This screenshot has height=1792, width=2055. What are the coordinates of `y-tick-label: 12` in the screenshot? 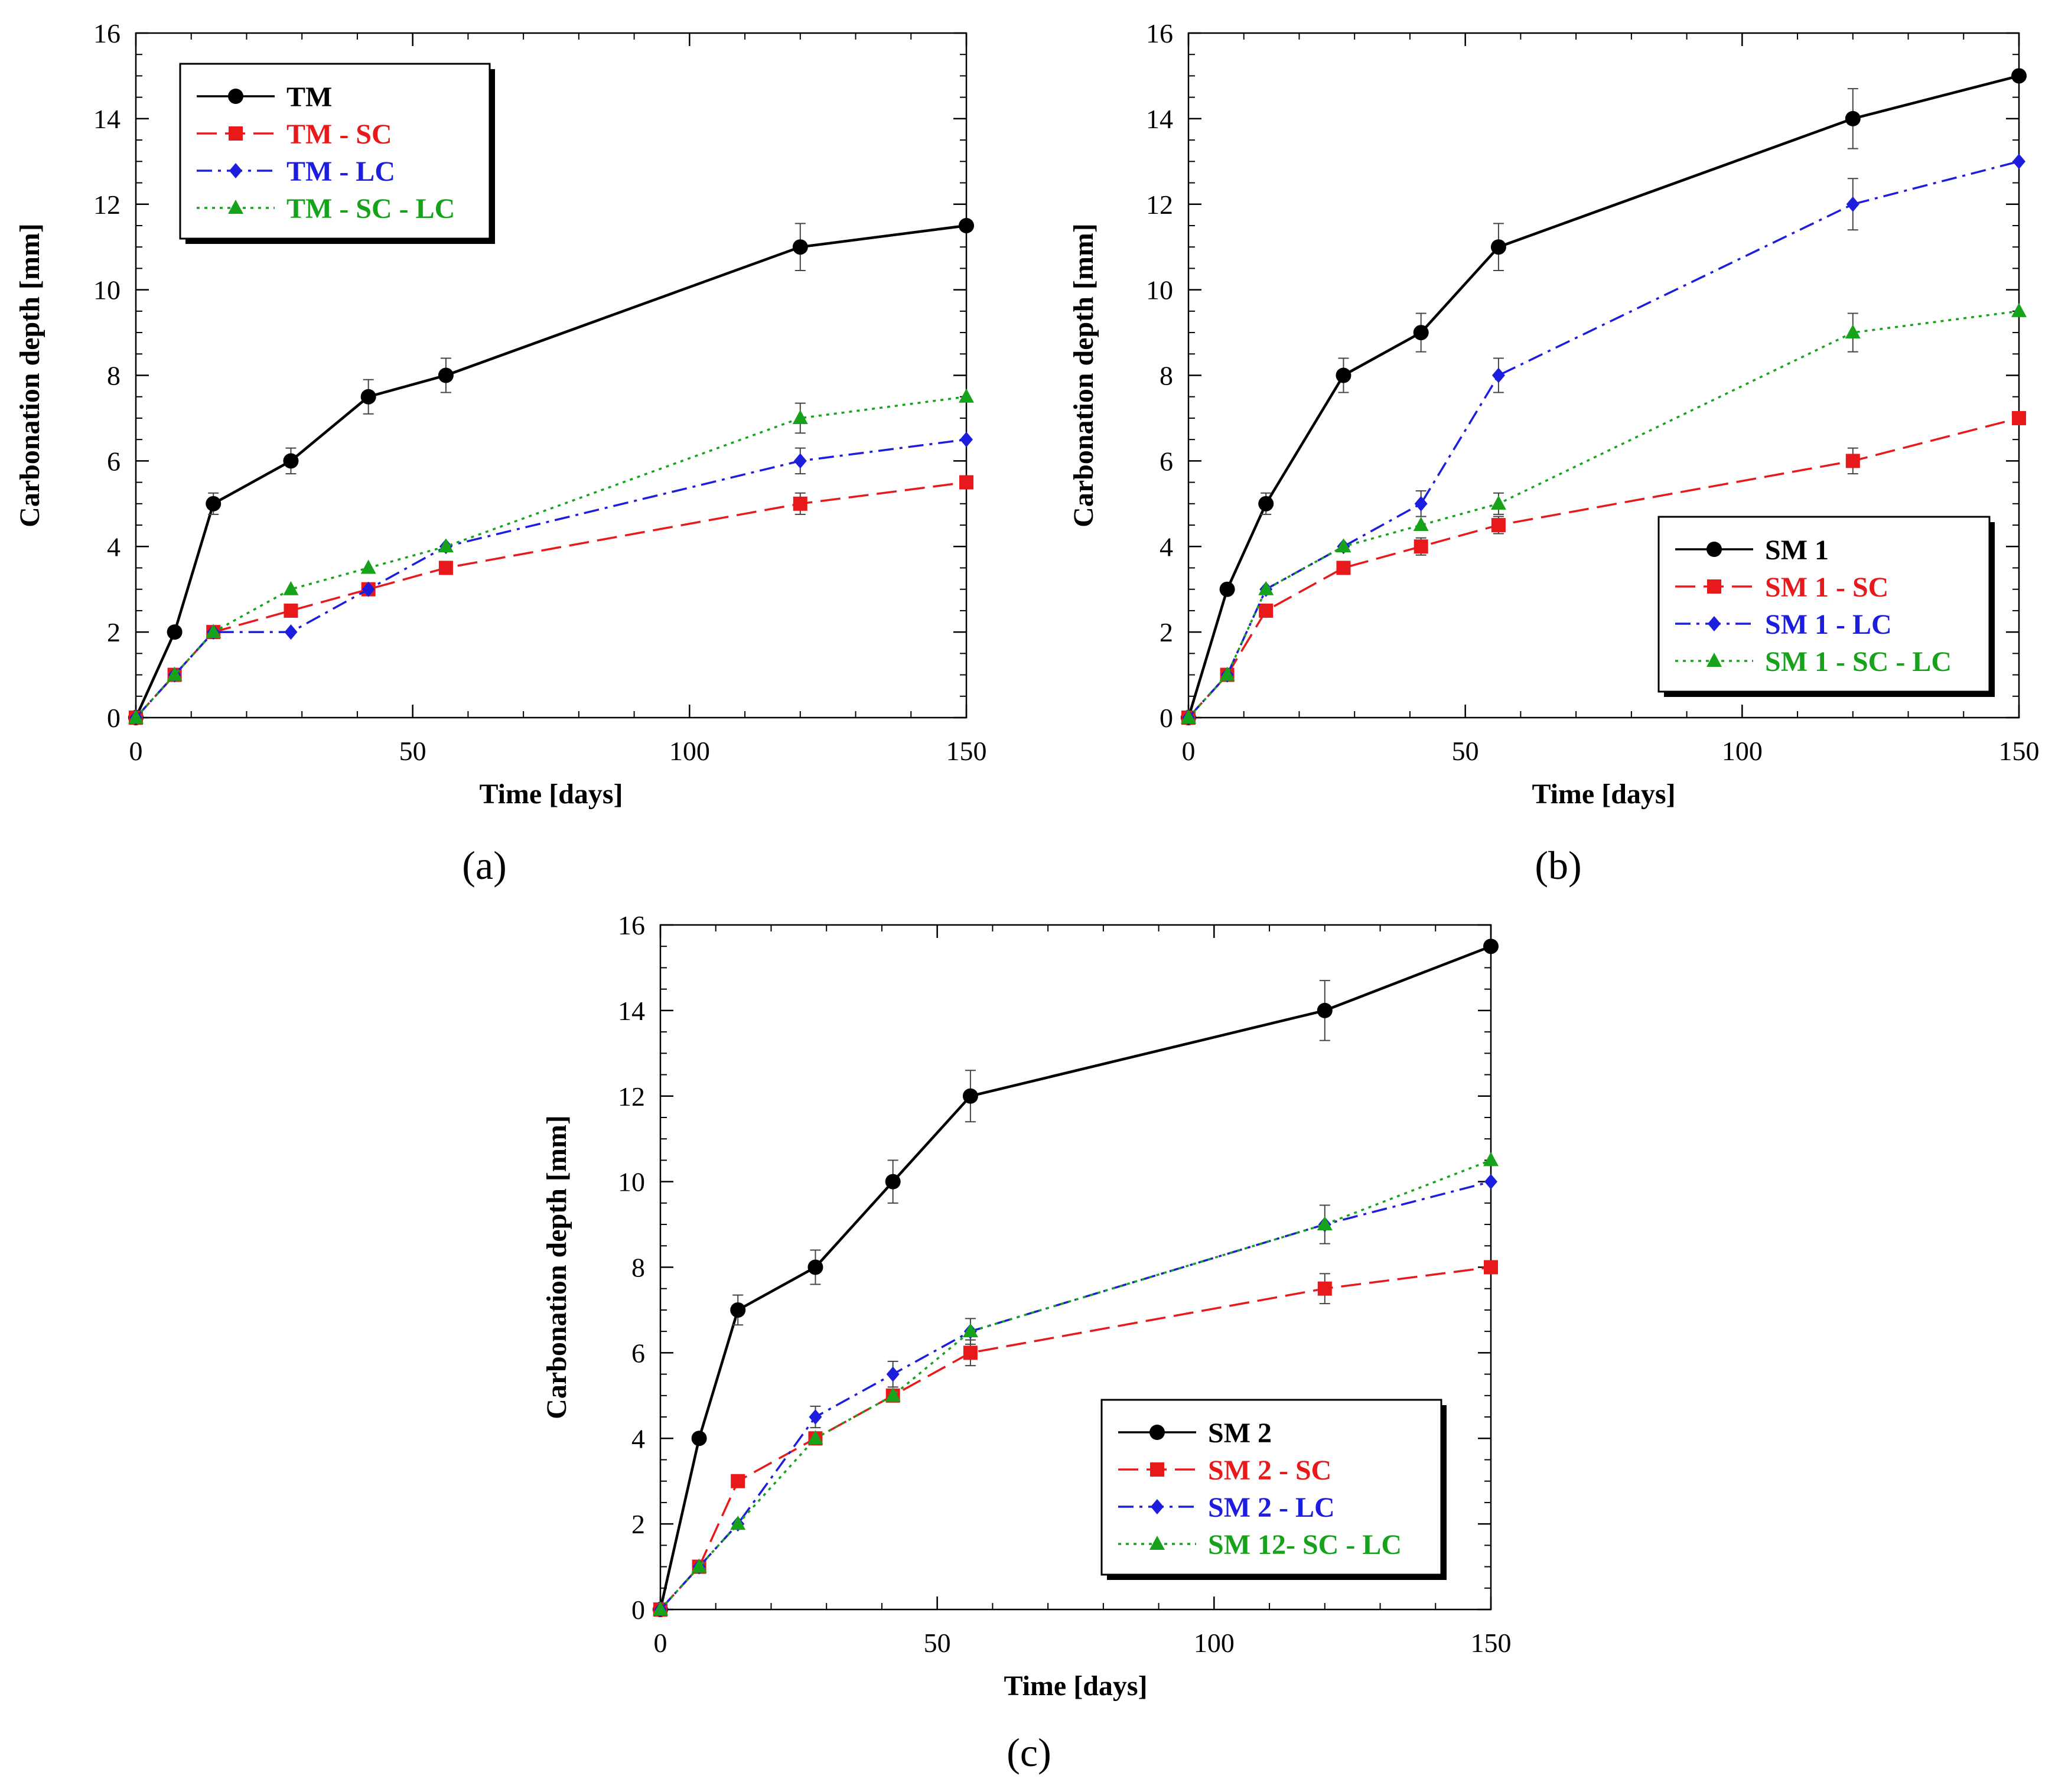 It's located at (1159, 205).